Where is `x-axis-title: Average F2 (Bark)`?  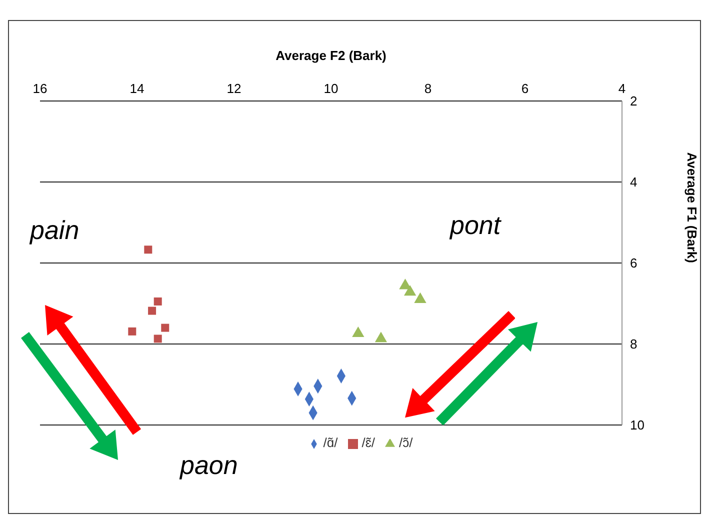
x-axis-title: Average F2 (Bark) is located at coordinates (331, 56).